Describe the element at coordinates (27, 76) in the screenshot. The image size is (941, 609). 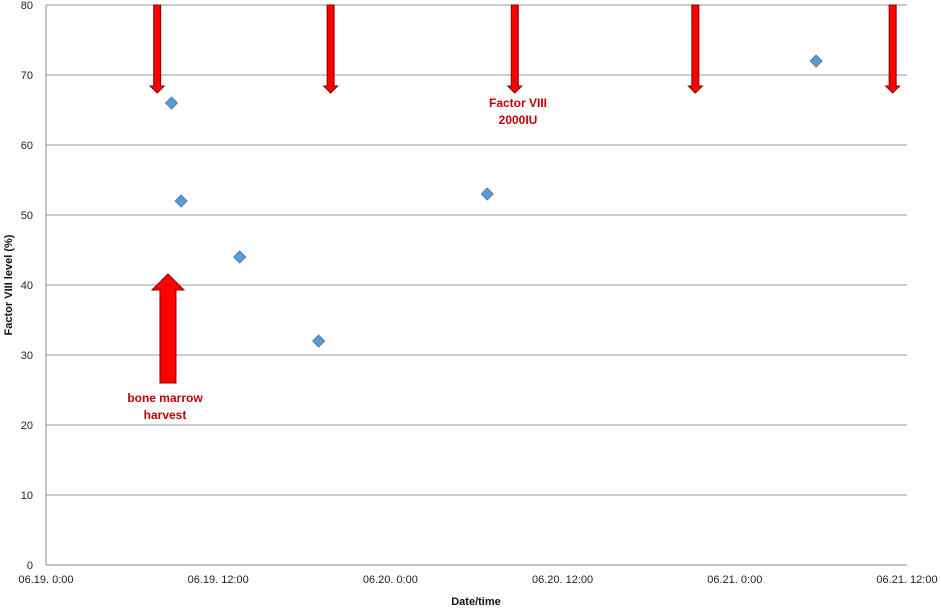
I see `y-tick-label: 70` at that location.